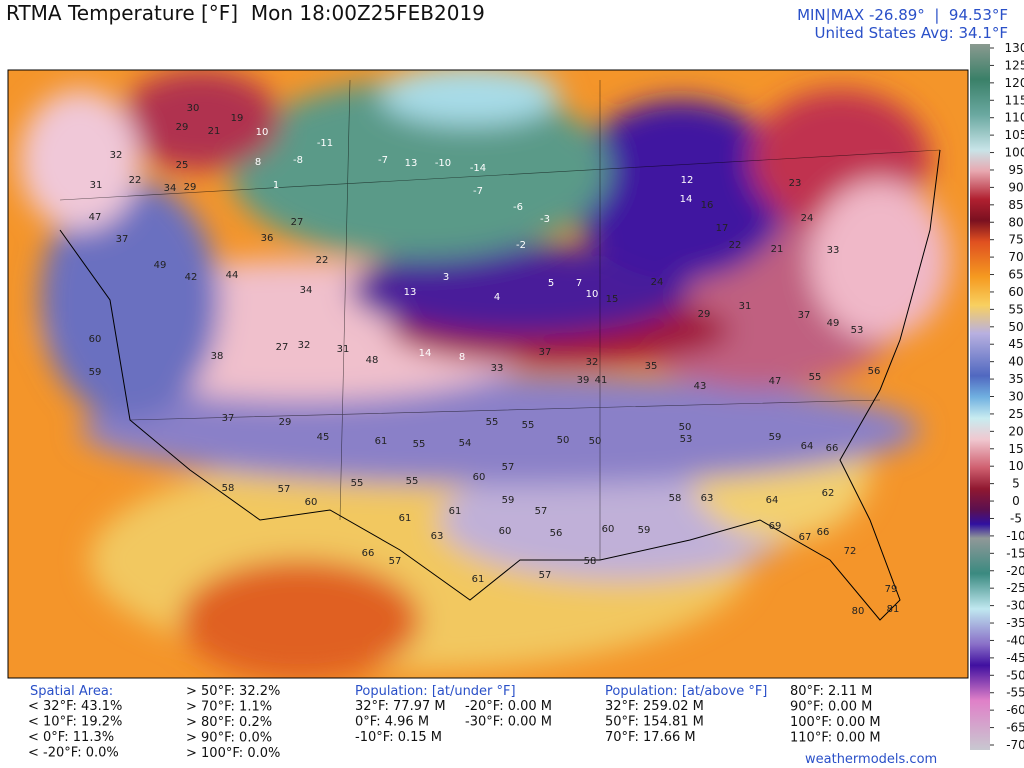 The width and height of the screenshot is (1024, 768). What do you see at coordinates (654, 722) in the screenshot?
I see `footer-stat: 50°F: 154.81 M` at bounding box center [654, 722].